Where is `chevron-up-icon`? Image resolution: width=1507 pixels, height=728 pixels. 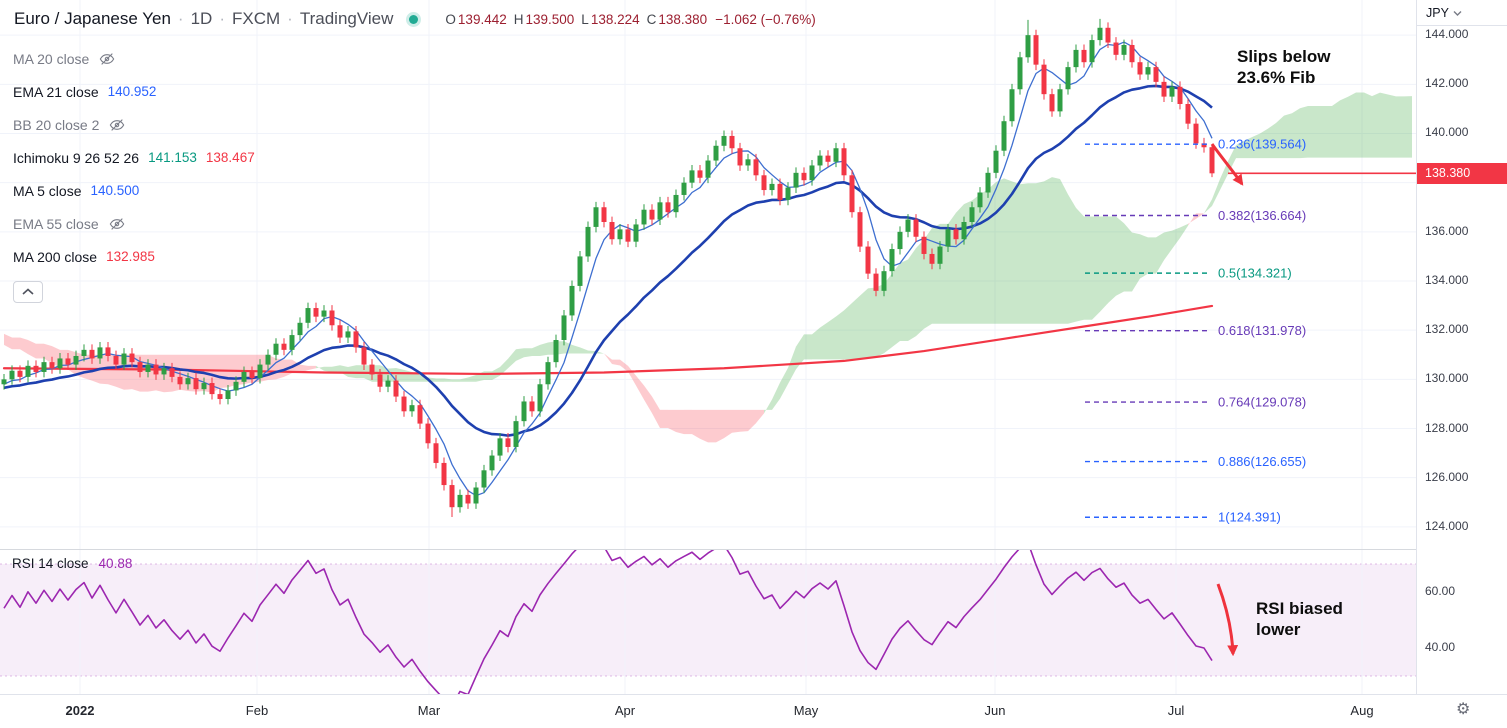
chevron-up-icon is located at coordinates (28, 291).